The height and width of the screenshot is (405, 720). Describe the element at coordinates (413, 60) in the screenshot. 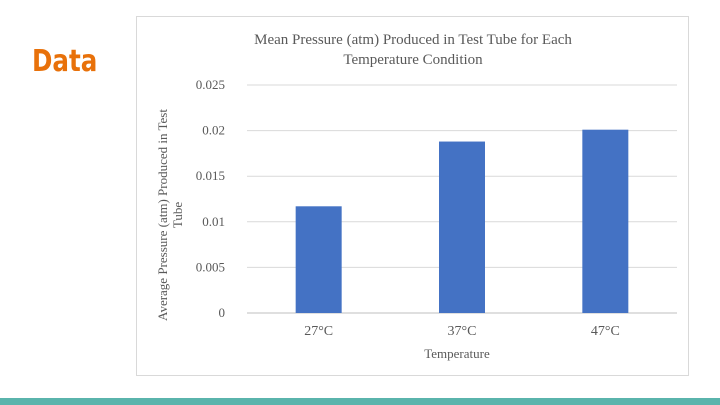

I see `chart-title-line-2: Temperature Condition` at that location.